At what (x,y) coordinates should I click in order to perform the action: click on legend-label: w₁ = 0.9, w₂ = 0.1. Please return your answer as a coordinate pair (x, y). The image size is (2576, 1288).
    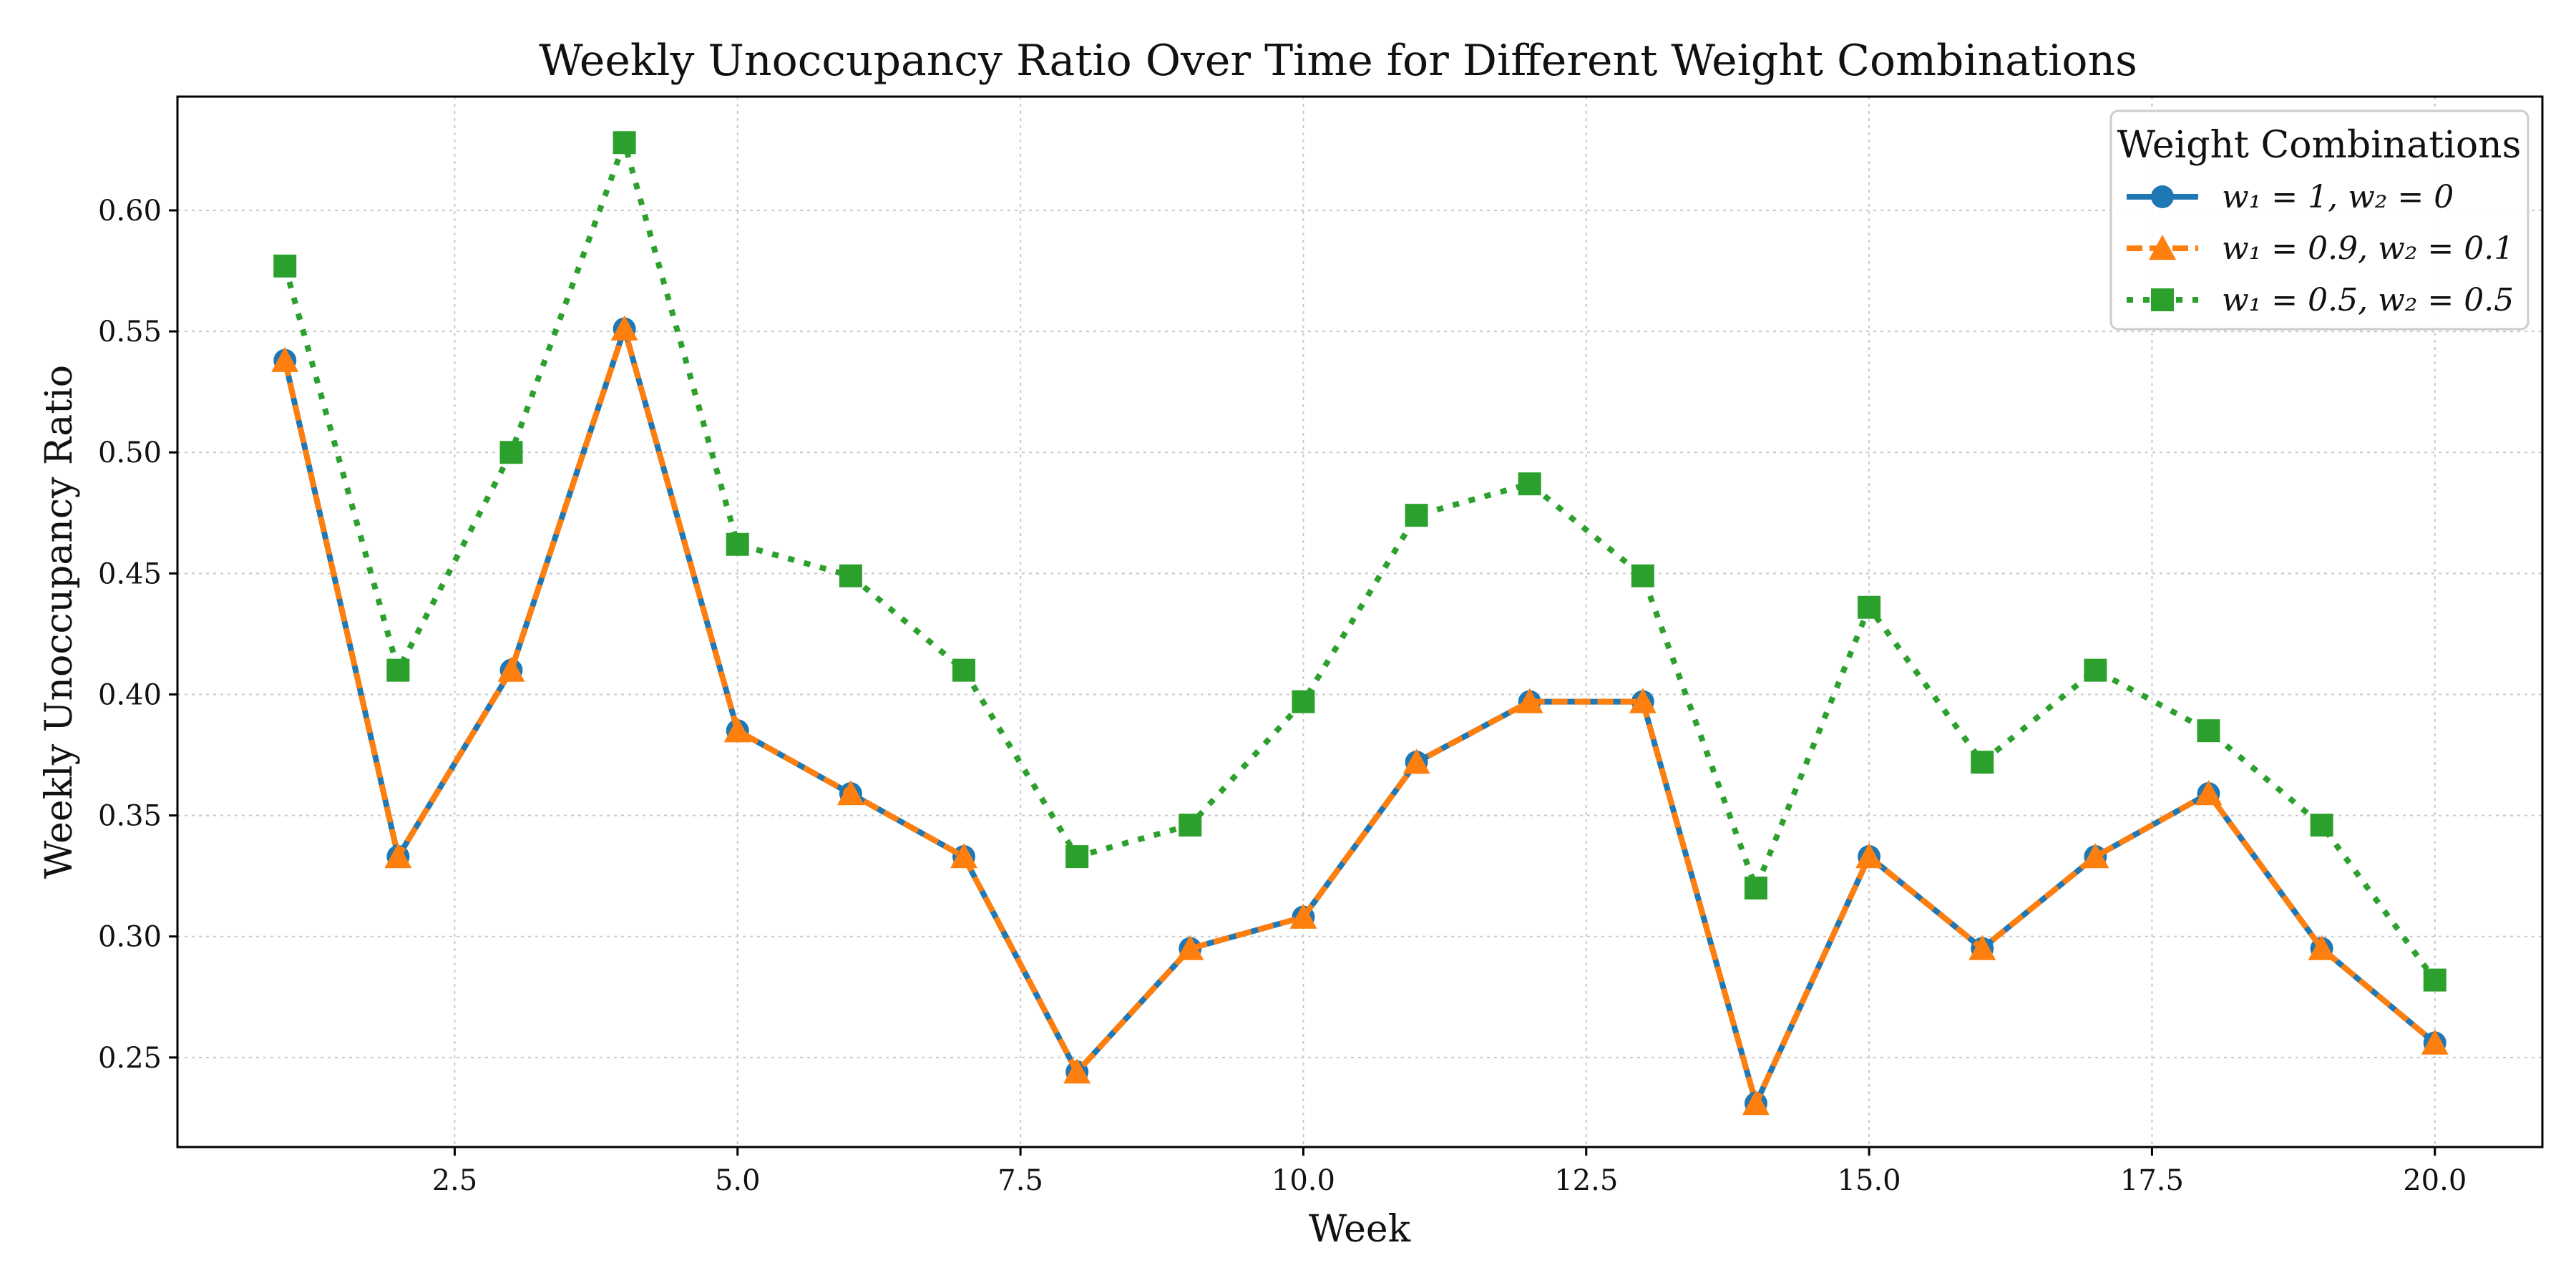
    Looking at the image, I should click on (2368, 248).